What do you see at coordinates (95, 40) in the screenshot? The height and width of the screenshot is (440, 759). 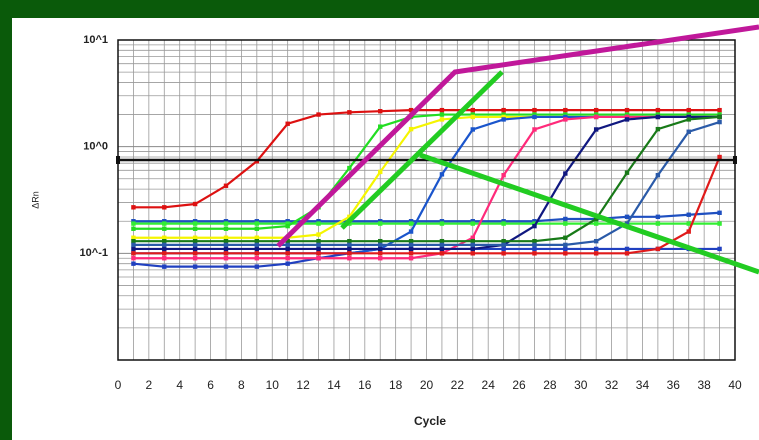 I see `y-tick-label: 10^1` at bounding box center [95, 40].